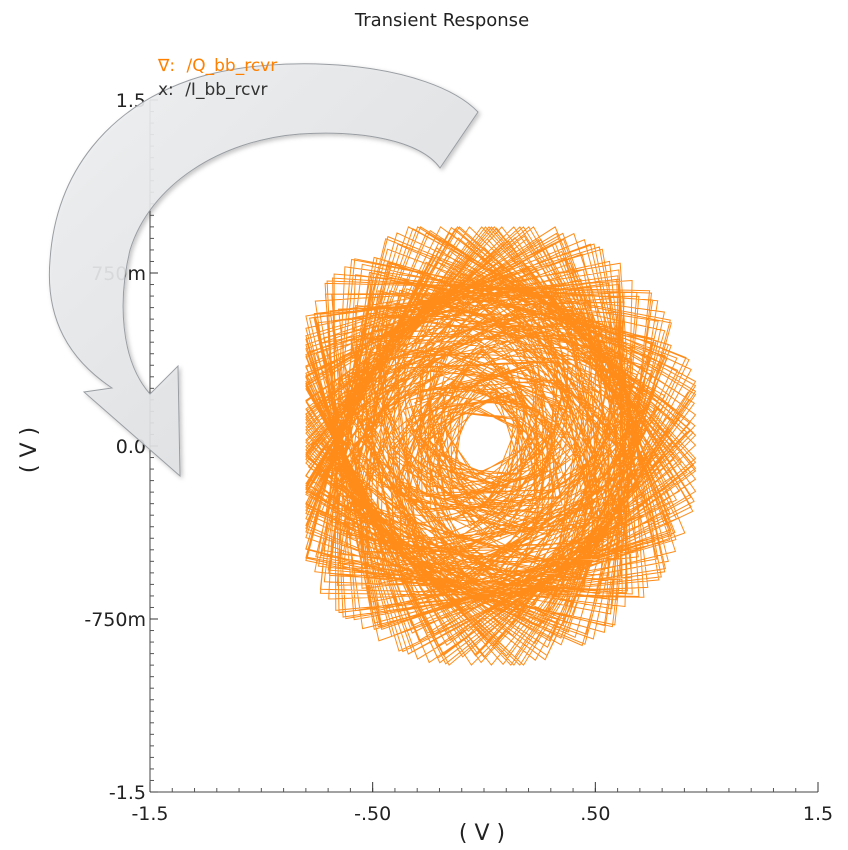 The image size is (848, 850). I want to click on y-tick-label: -750m, so click(115, 620).